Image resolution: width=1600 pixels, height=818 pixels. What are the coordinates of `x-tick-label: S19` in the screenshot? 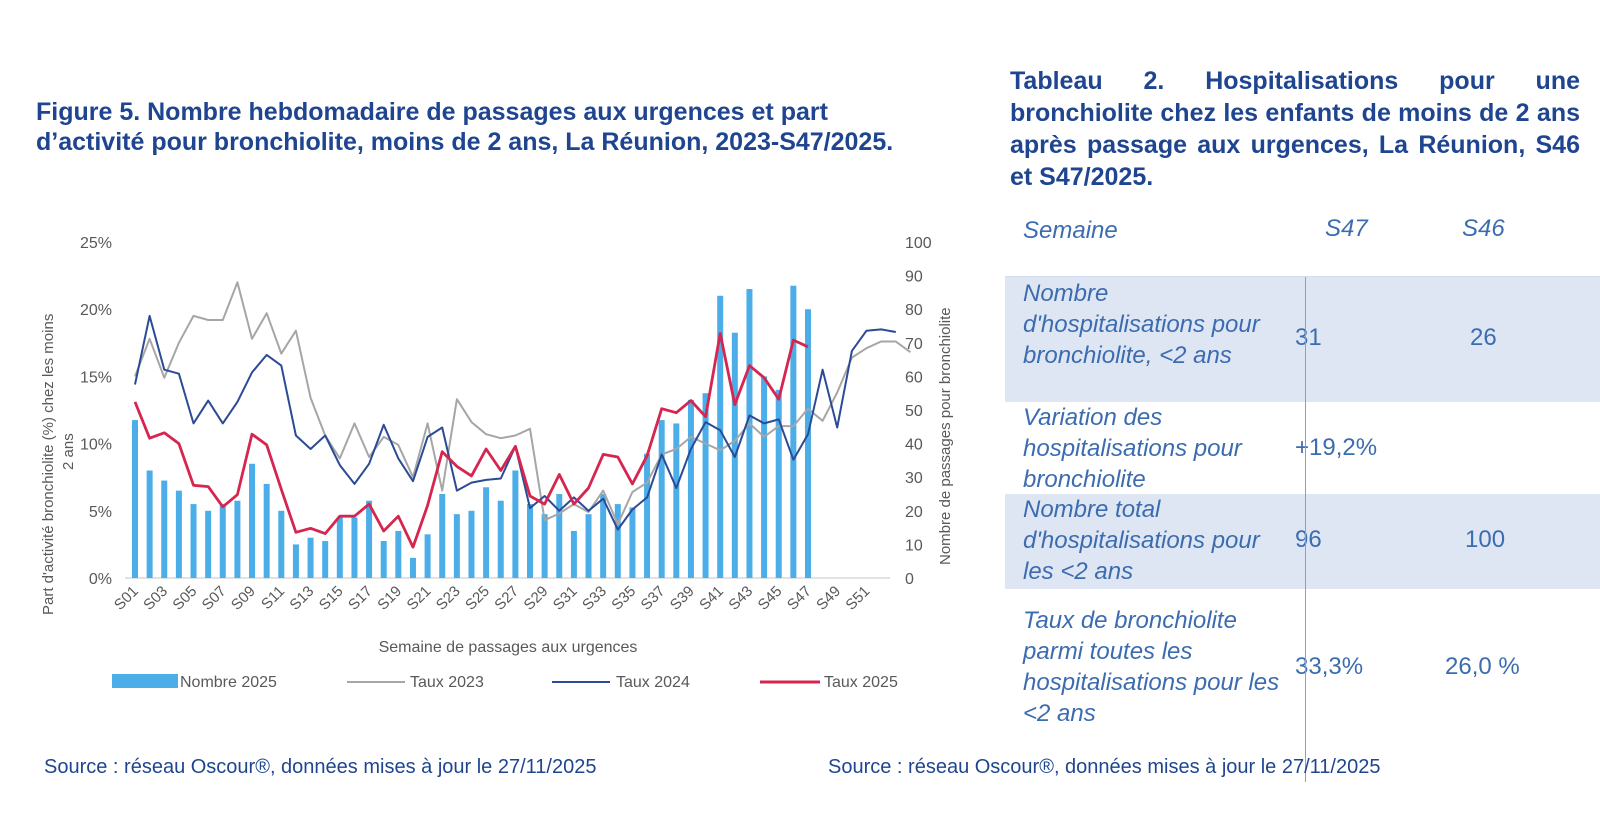 It's located at (389, 598).